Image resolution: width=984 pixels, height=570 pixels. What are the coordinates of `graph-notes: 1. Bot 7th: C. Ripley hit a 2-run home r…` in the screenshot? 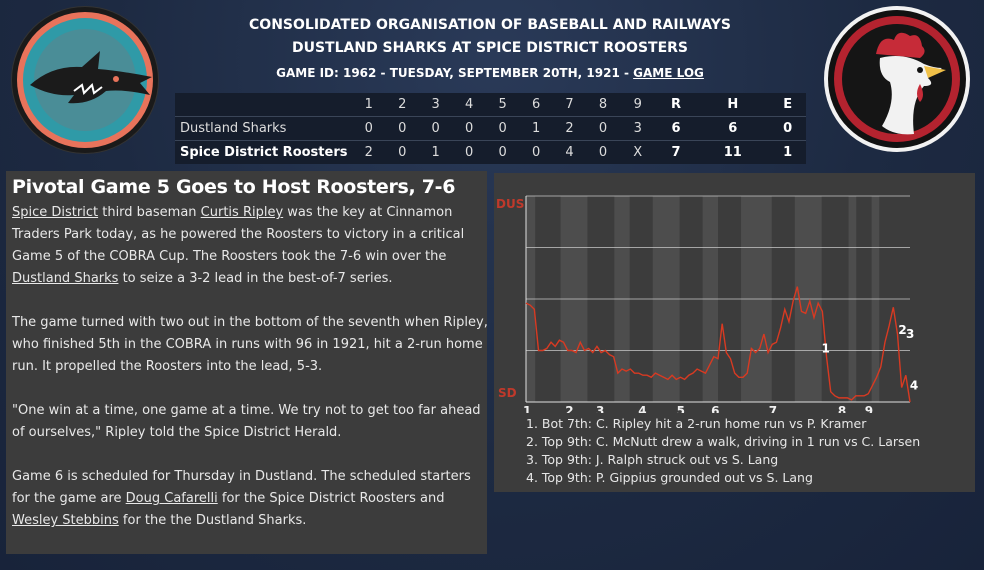 It's located at (723, 451).